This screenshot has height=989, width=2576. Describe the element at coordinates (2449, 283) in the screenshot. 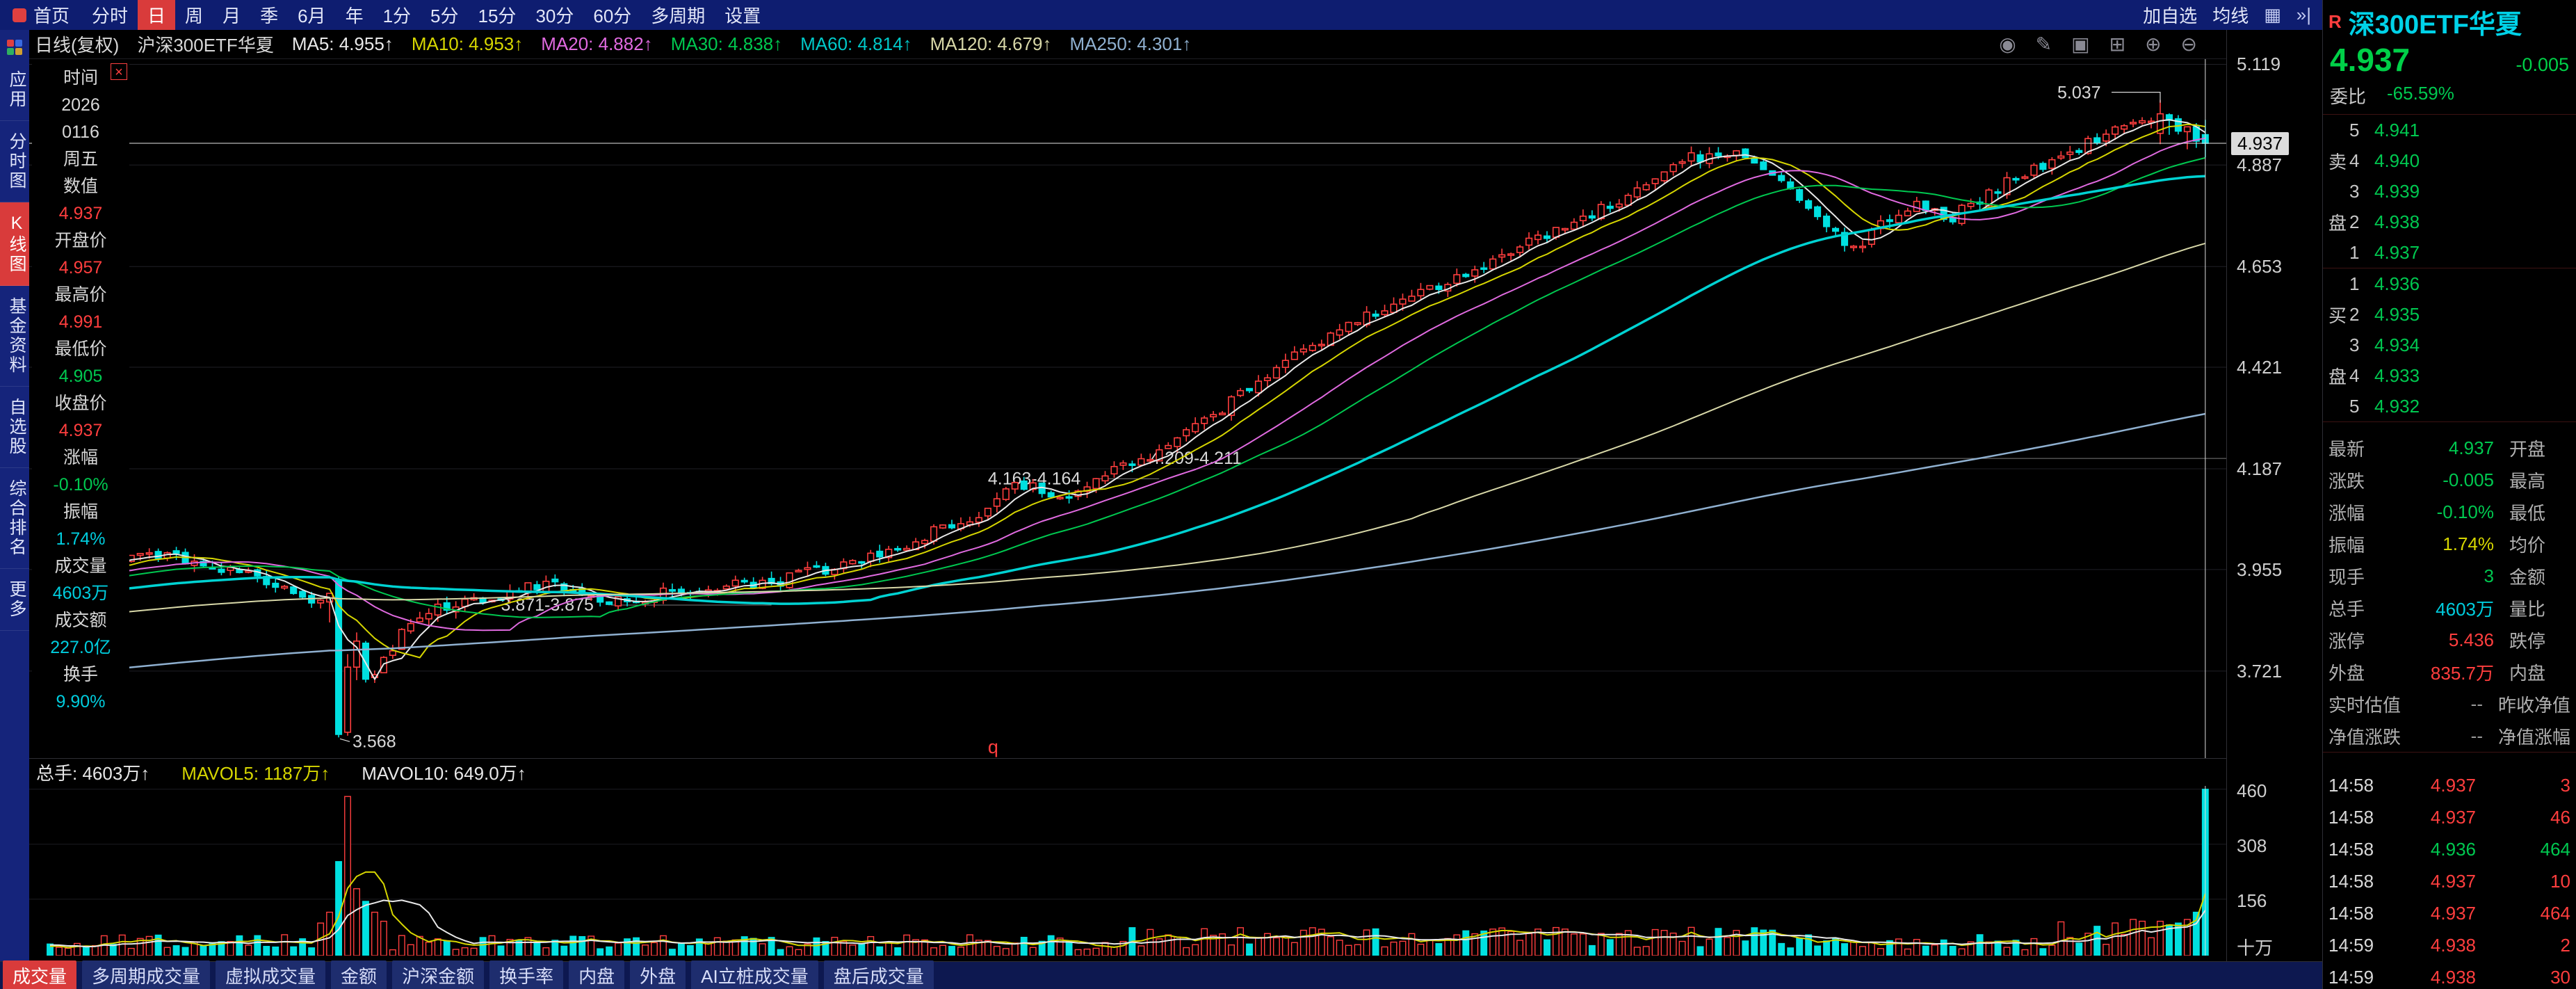

I see `bid-row-1: 1 4.936` at that location.